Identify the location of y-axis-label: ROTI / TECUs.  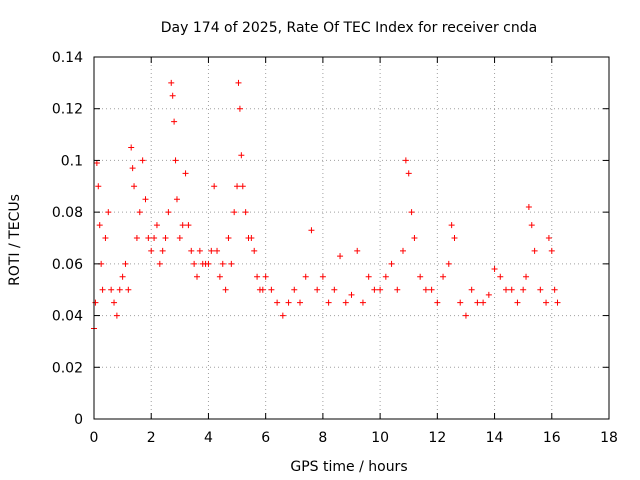
(15, 240).